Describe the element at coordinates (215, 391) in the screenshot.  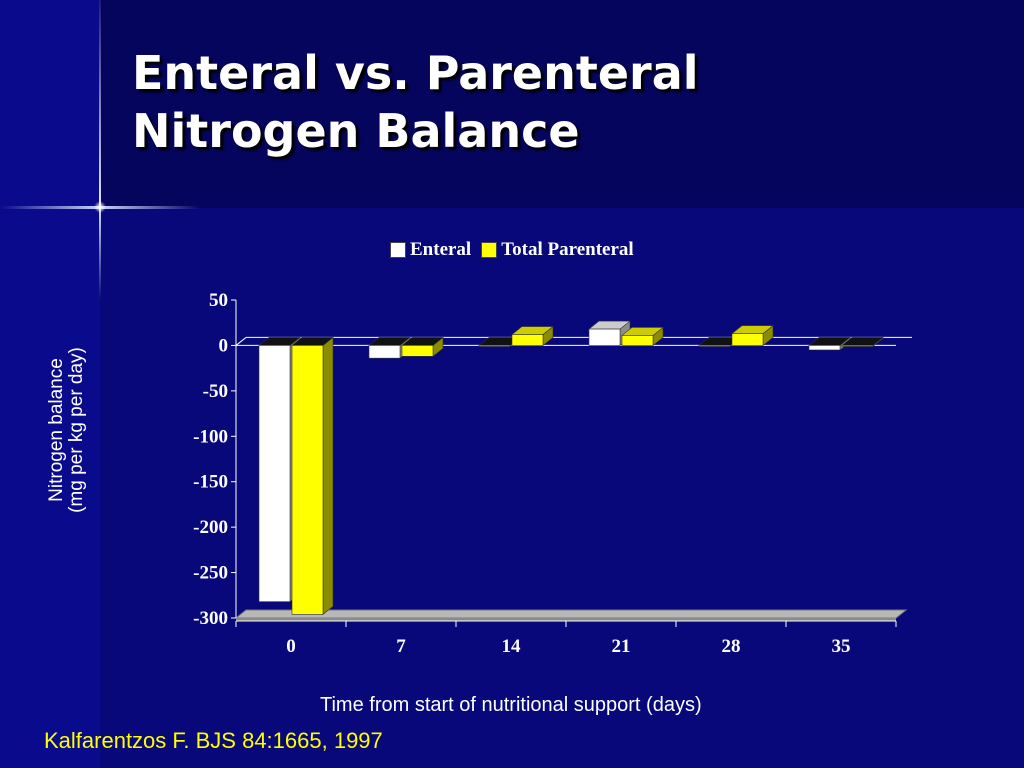
I see `y-tick-label: -50` at that location.